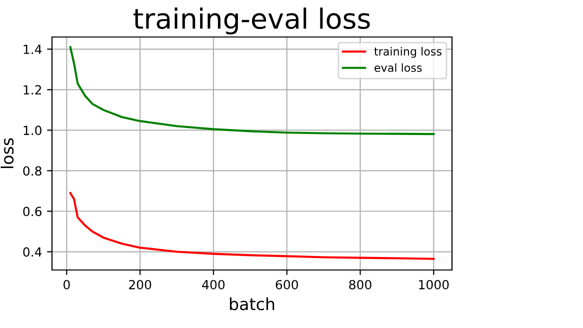  What do you see at coordinates (434, 285) in the screenshot?
I see `x-tick-label: 1000` at bounding box center [434, 285].